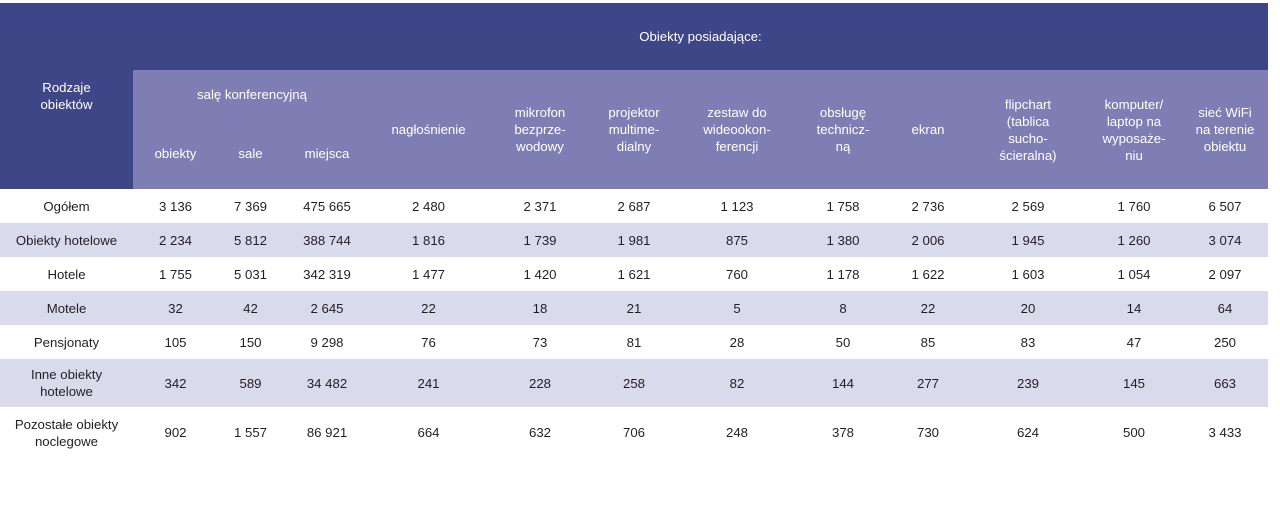  I want to click on table-cell: 81, so click(634, 342).